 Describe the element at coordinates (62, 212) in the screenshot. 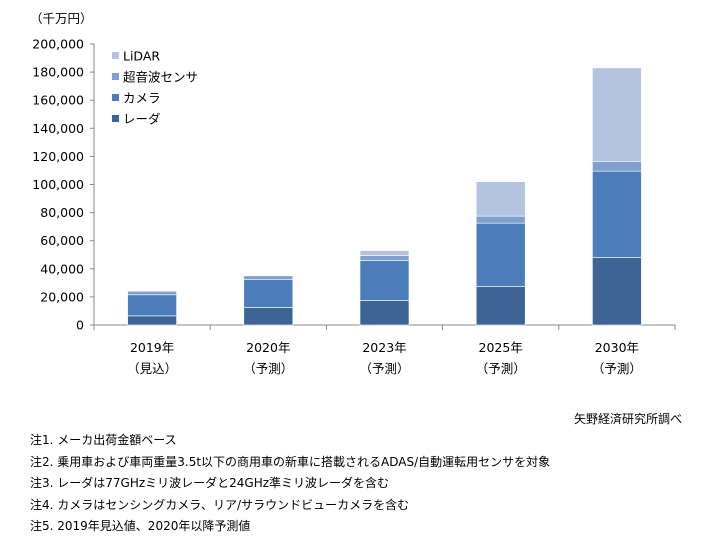

I see `y-tick-label: 80,000` at that location.